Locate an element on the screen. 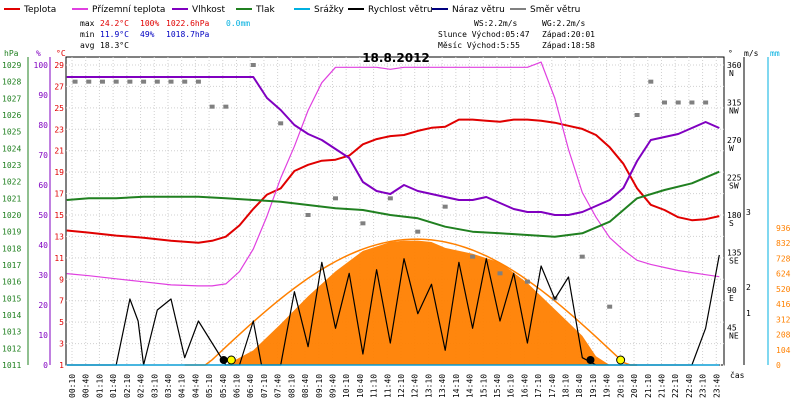  stat-moonrise: Měsíc Východ:5:55 is located at coordinates (479, 45).